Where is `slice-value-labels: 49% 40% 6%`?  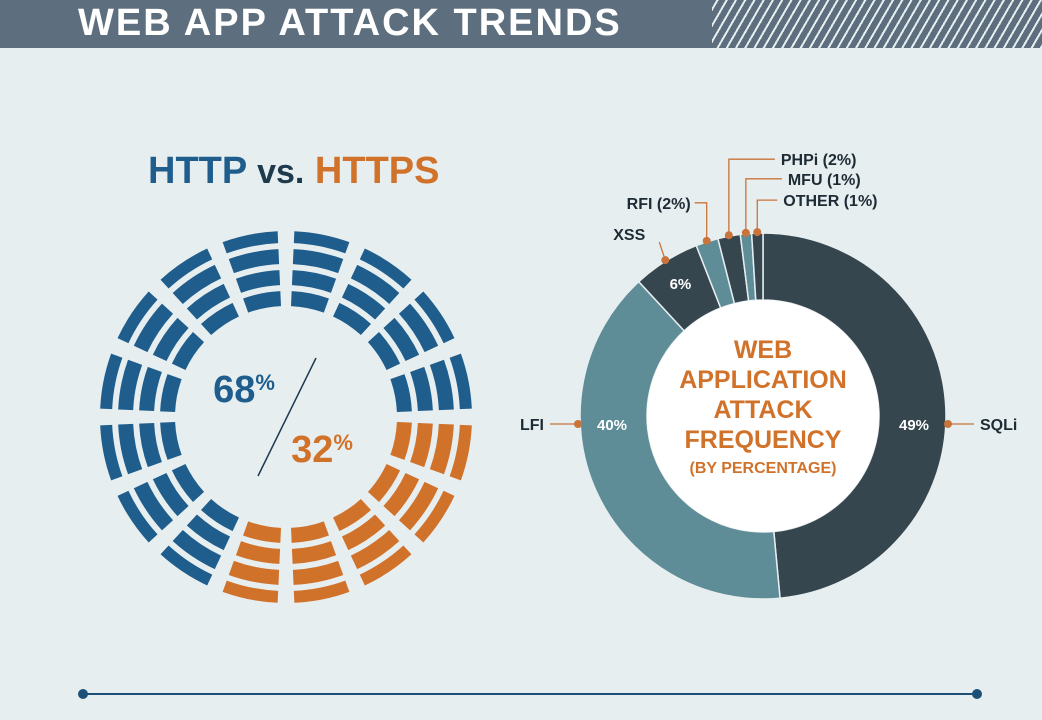
slice-value-labels: 49% 40% 6% is located at coordinates (763, 355).